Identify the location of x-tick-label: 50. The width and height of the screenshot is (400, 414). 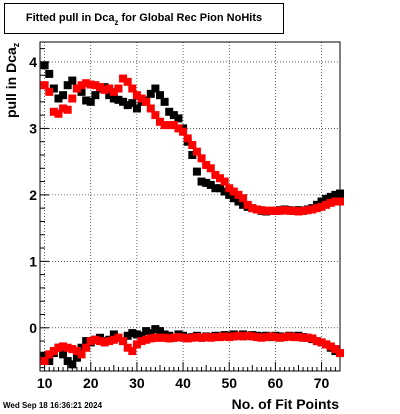
(229, 383).